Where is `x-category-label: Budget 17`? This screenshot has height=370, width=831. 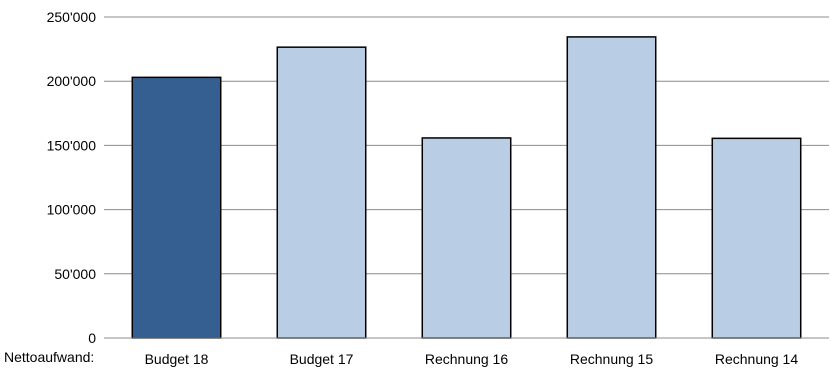
x-category-label: Budget 17 is located at coordinates (322, 359).